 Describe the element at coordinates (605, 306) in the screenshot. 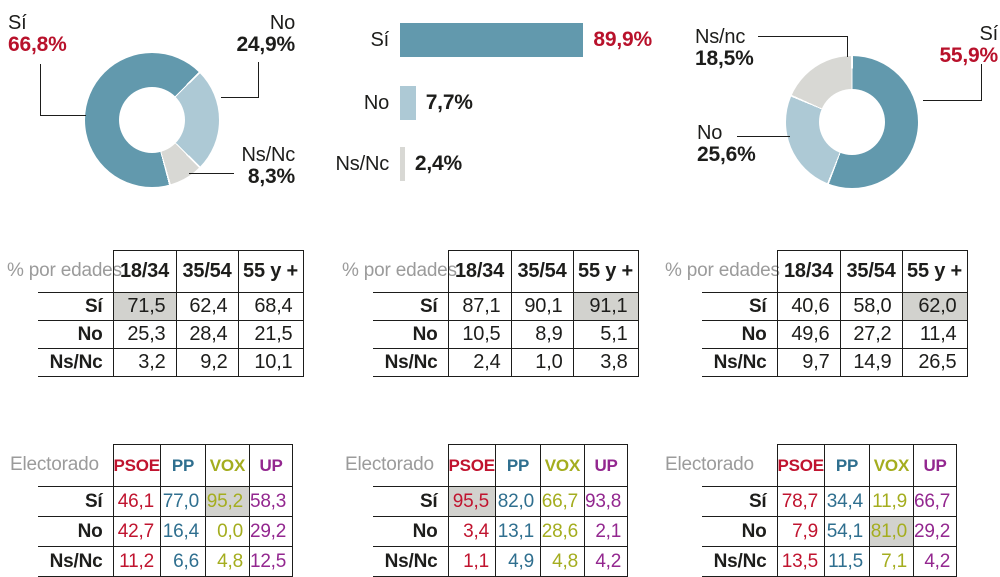

I see `table-cell: 91,1` at that location.